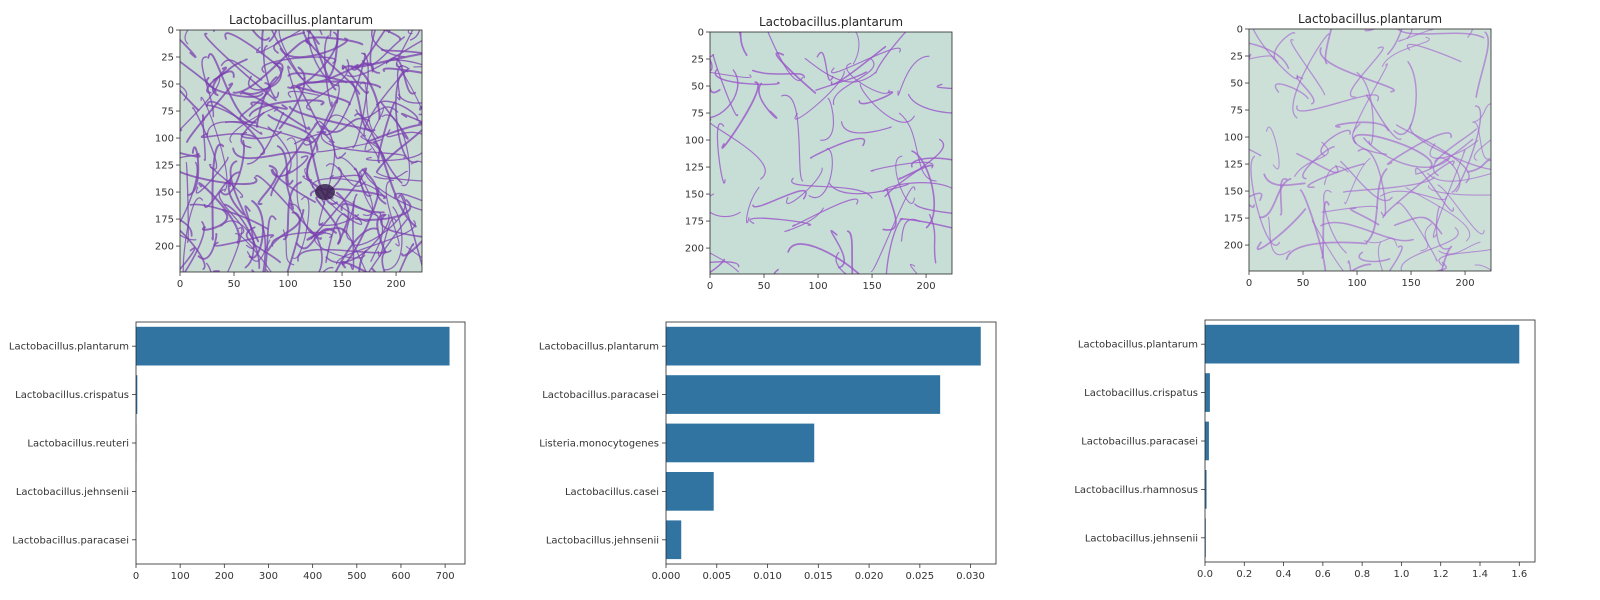  What do you see at coordinates (1240, 30) in the screenshot?
I see `y-tick-label: 0` at bounding box center [1240, 30].